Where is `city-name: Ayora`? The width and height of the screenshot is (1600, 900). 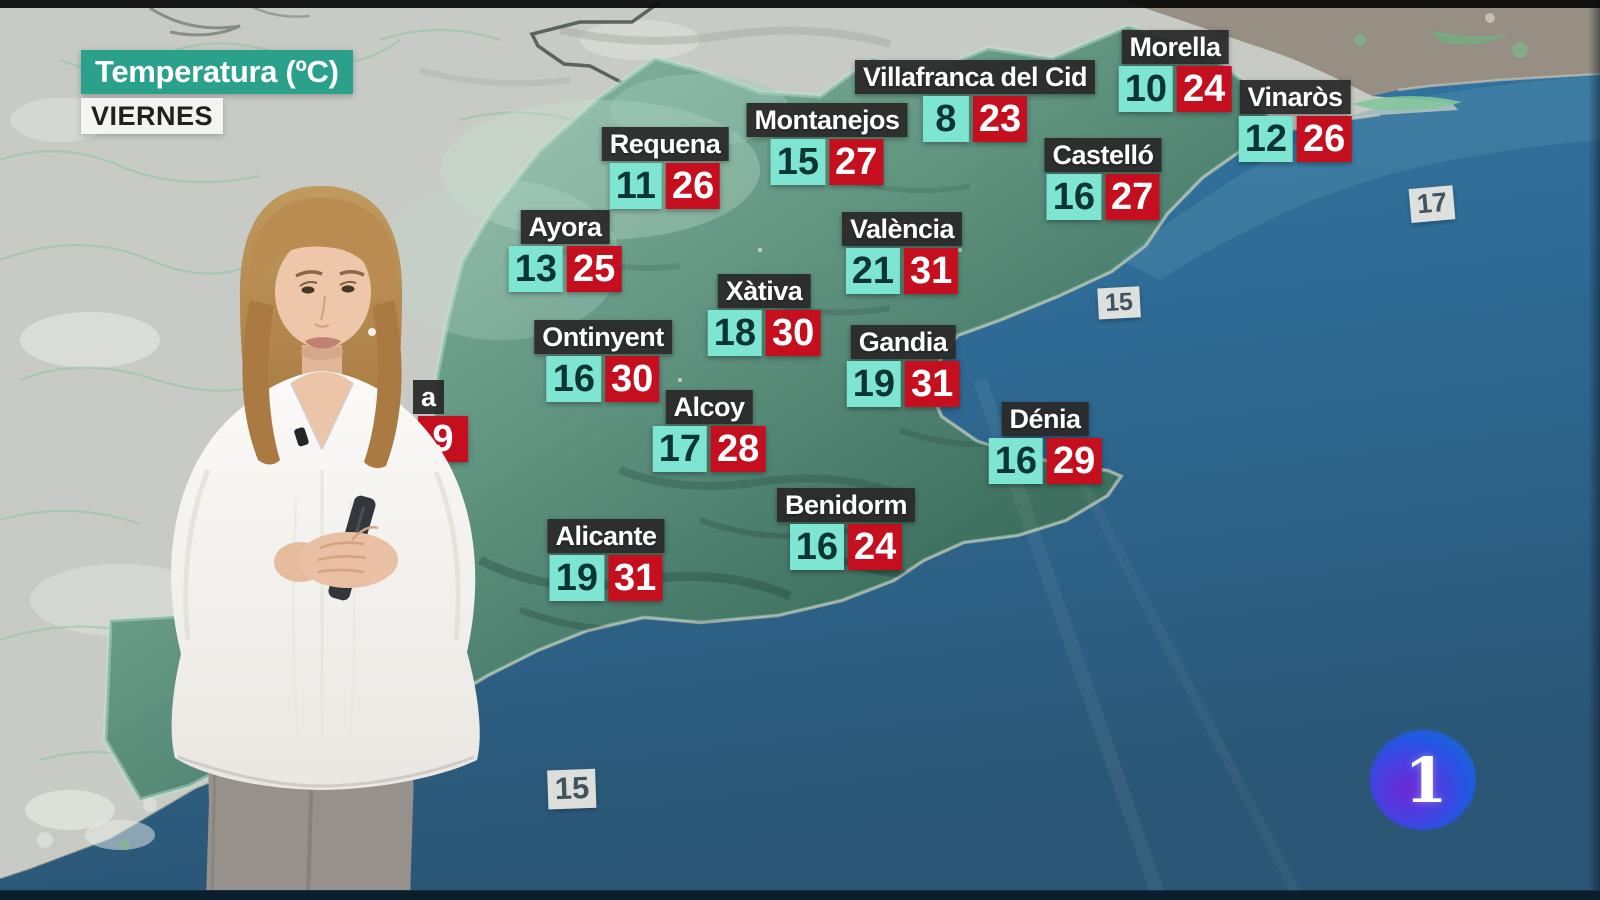 city-name: Ayora is located at coordinates (565, 227).